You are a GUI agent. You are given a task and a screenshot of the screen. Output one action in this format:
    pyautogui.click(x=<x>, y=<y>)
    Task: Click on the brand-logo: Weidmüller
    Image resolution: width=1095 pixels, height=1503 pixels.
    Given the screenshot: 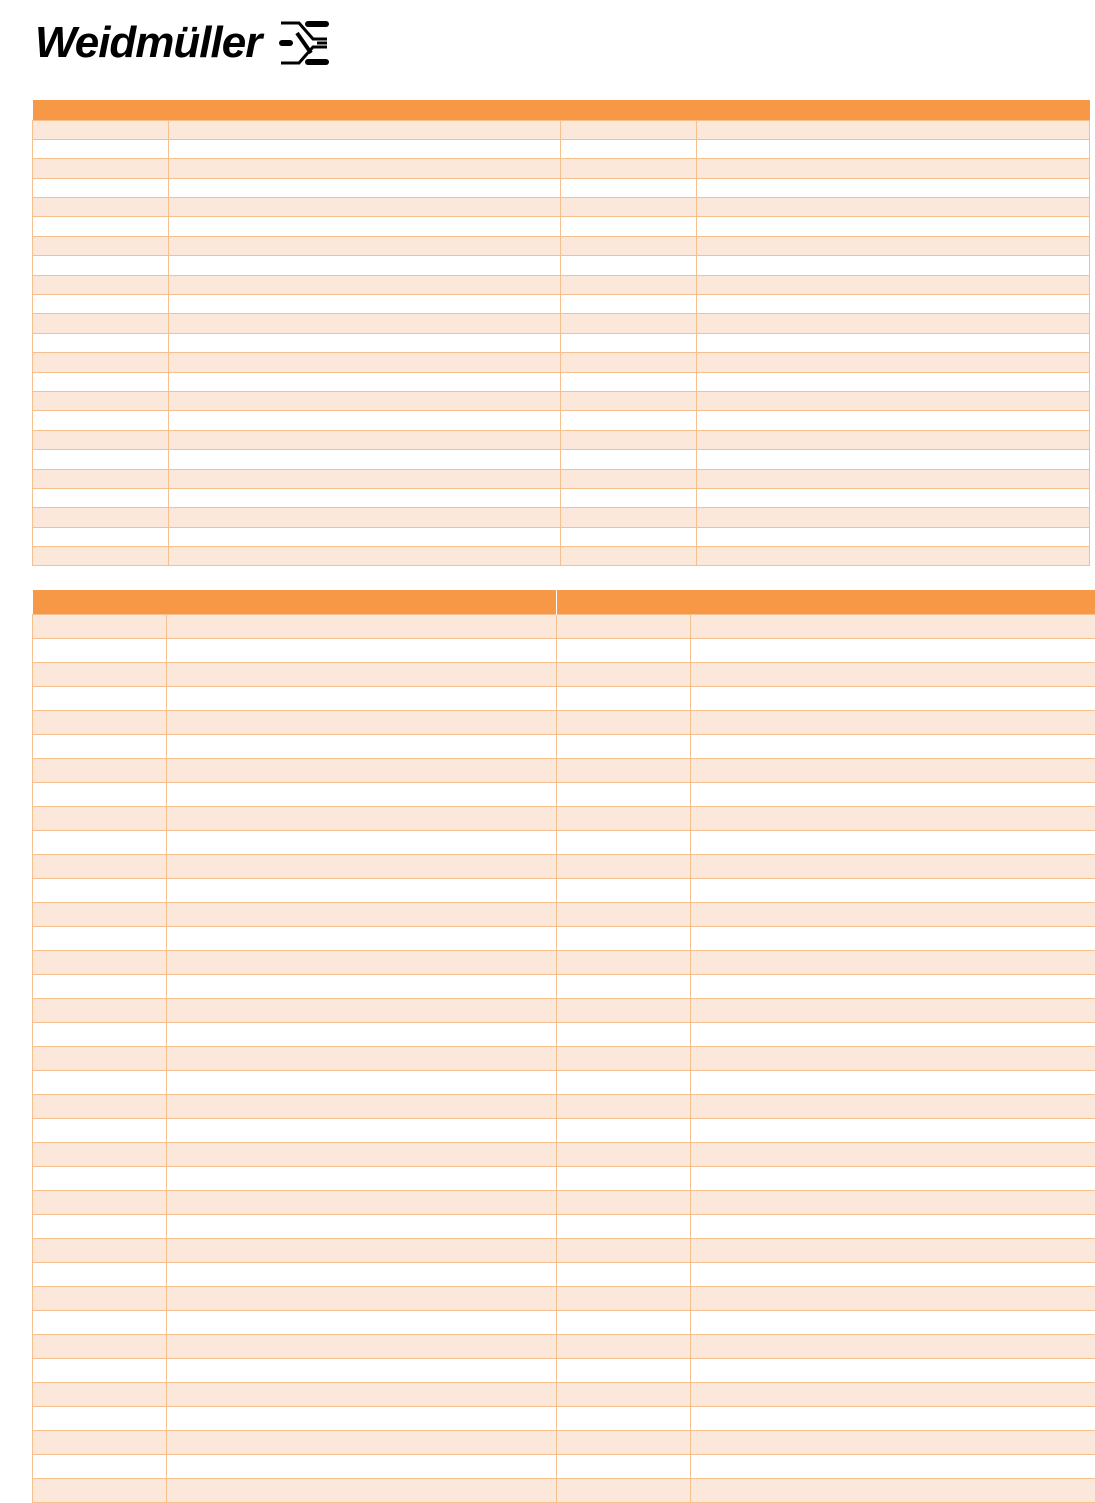 What is the action you would take?
    pyautogui.click(x=183, y=43)
    